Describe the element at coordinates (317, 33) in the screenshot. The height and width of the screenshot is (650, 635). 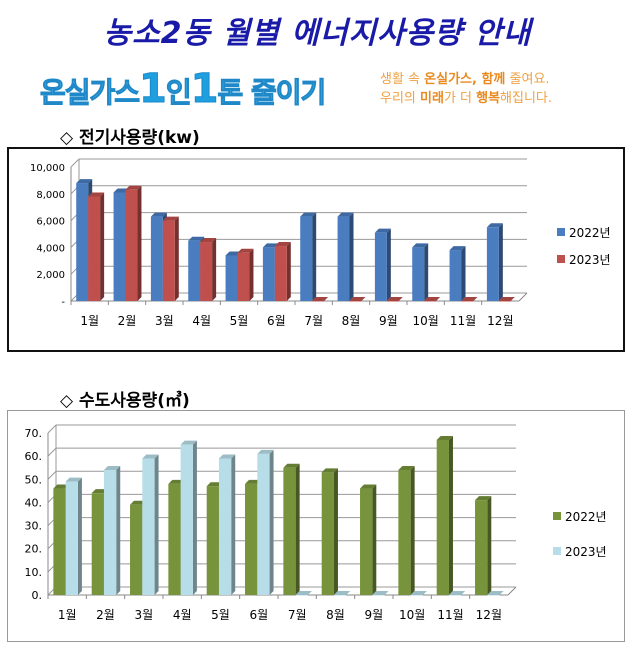
I see `page-title: 농소2동 월별 에너지사용량 안내` at that location.